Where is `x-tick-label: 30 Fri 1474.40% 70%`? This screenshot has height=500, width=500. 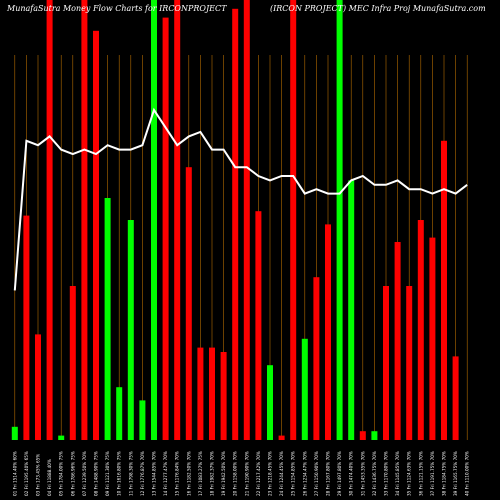 x-tick-label: 30 Fri 1474.40% 70% is located at coordinates (351, 473).